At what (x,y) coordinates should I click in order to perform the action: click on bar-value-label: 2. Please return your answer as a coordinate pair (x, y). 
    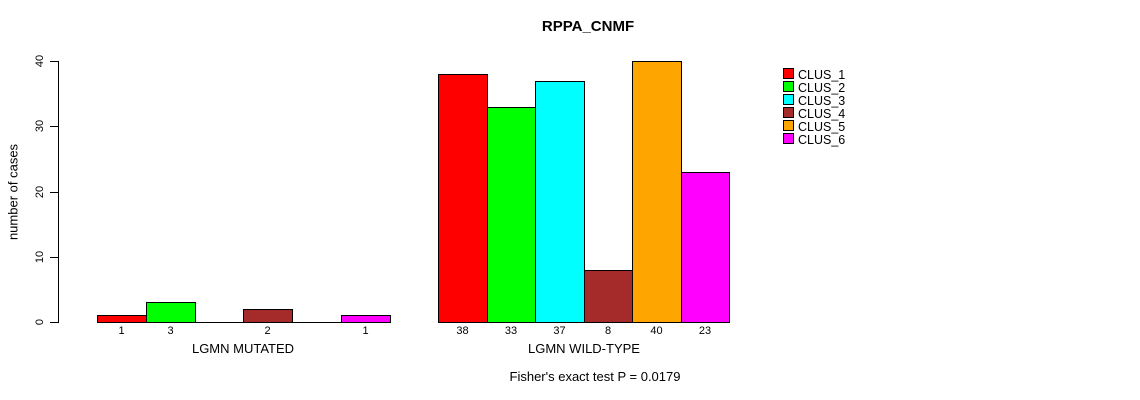
    Looking at the image, I should click on (267, 331).